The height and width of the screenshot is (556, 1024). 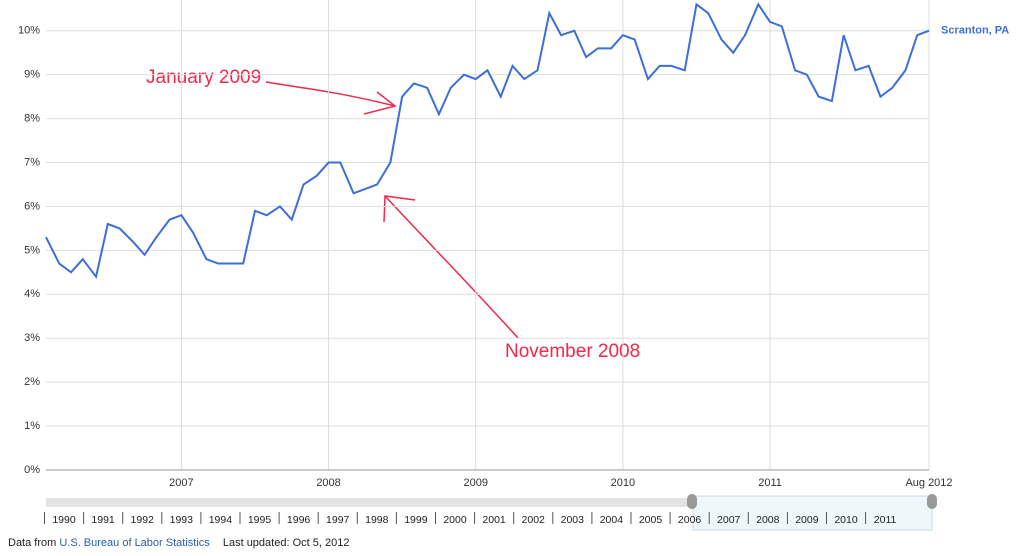 I want to click on timeline-year: 2001, so click(x=494, y=520).